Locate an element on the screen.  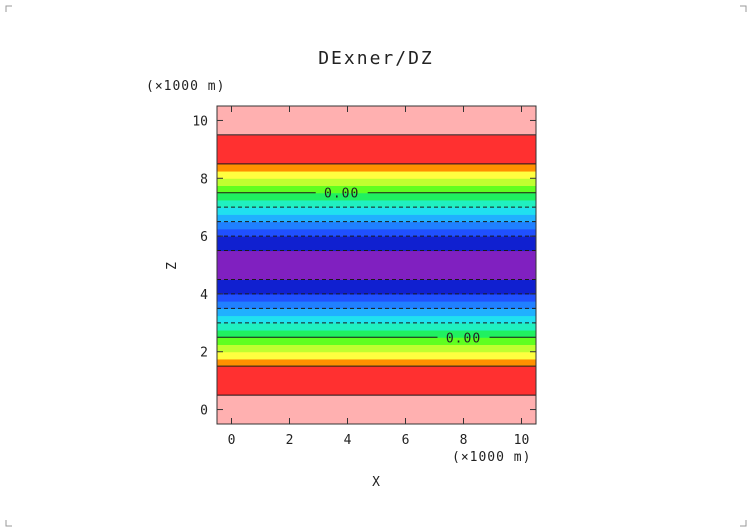
x-tick-label-2: 2 is located at coordinates (290, 440).